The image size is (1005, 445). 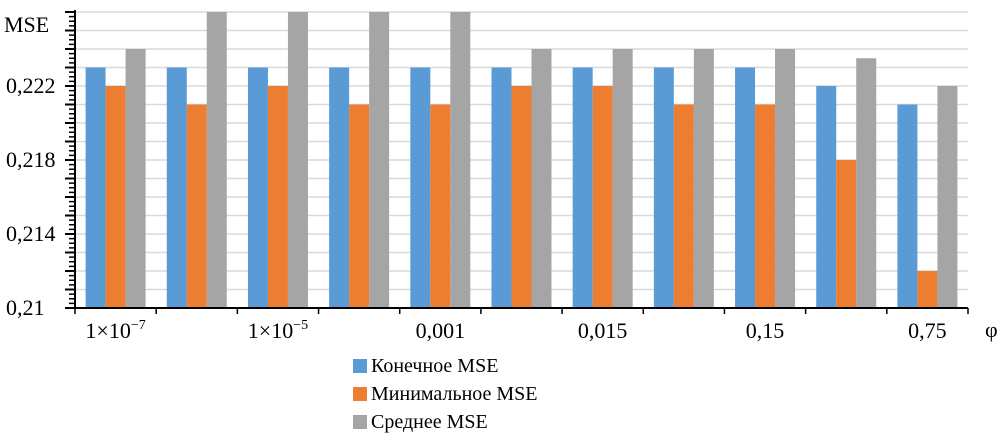 I want to click on y-tick-label: 0,222, so click(x=31, y=85).